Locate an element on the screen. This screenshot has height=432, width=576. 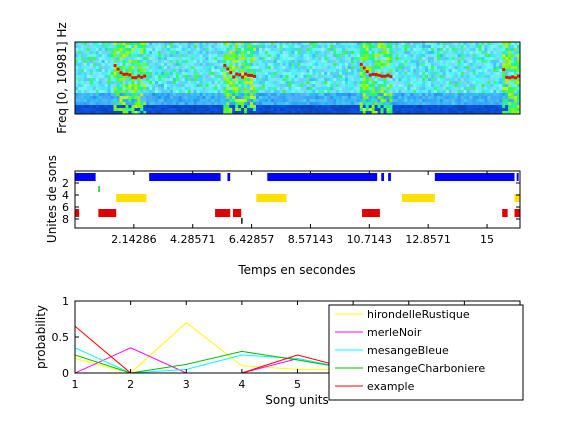
prob-ytick-label: 0 is located at coordinates (65, 373).